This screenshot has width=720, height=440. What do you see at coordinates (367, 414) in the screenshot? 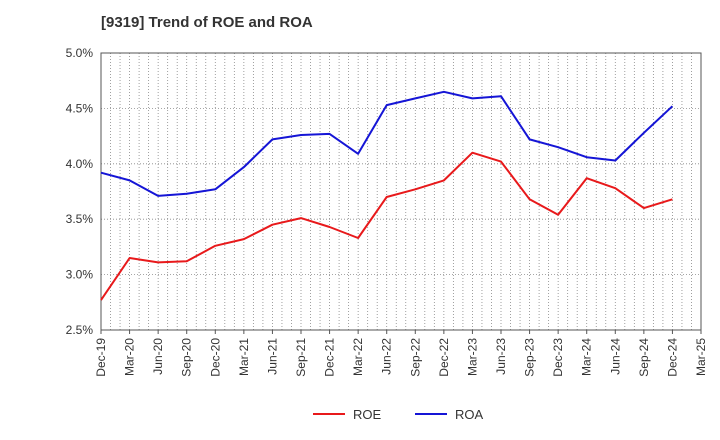
I see `legend-label-roe: ROE` at bounding box center [367, 414].